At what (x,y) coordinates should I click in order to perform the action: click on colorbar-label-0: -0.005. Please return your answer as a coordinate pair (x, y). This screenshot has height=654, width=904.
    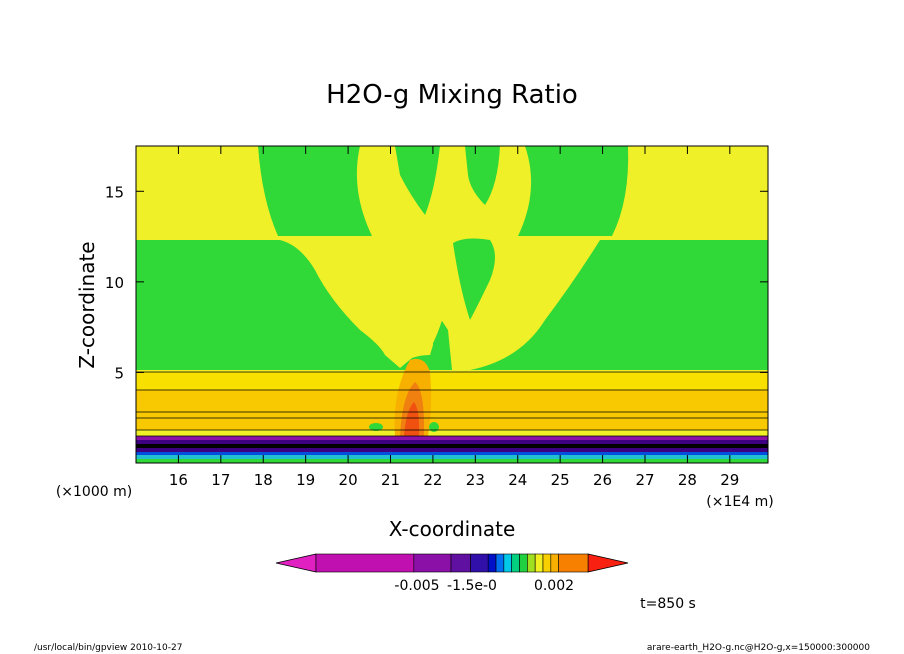
    Looking at the image, I should click on (416, 586).